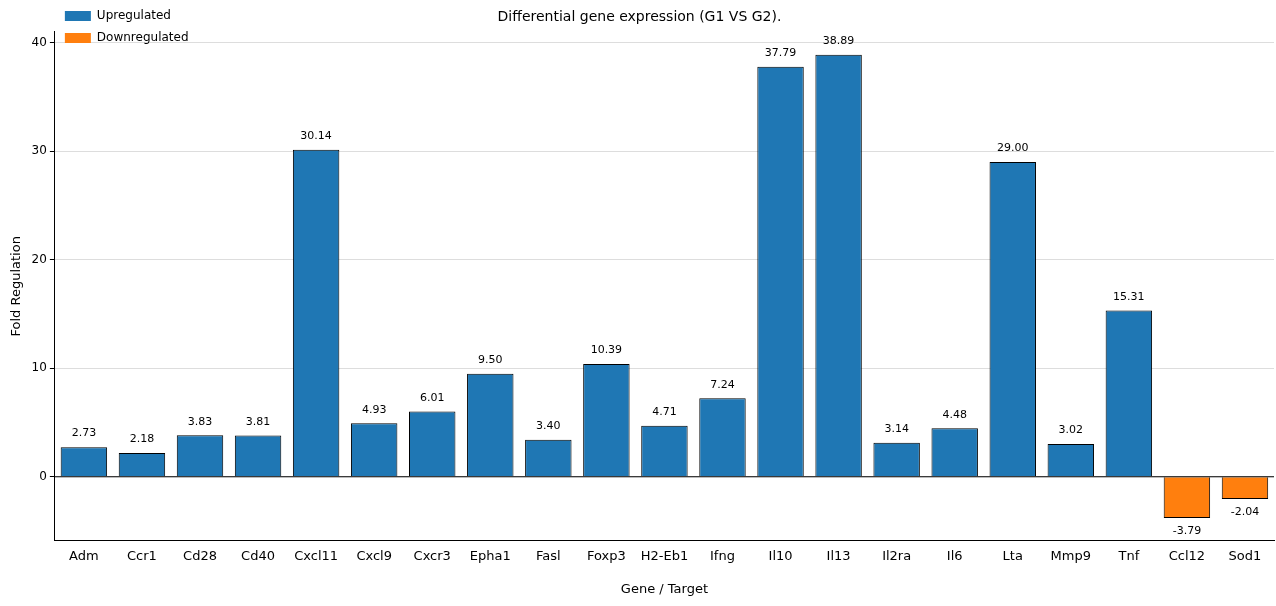 Image resolution: width=1276 pixels, height=606 pixels. What do you see at coordinates (954, 555) in the screenshot?
I see `x-tick-label: Il6` at bounding box center [954, 555].